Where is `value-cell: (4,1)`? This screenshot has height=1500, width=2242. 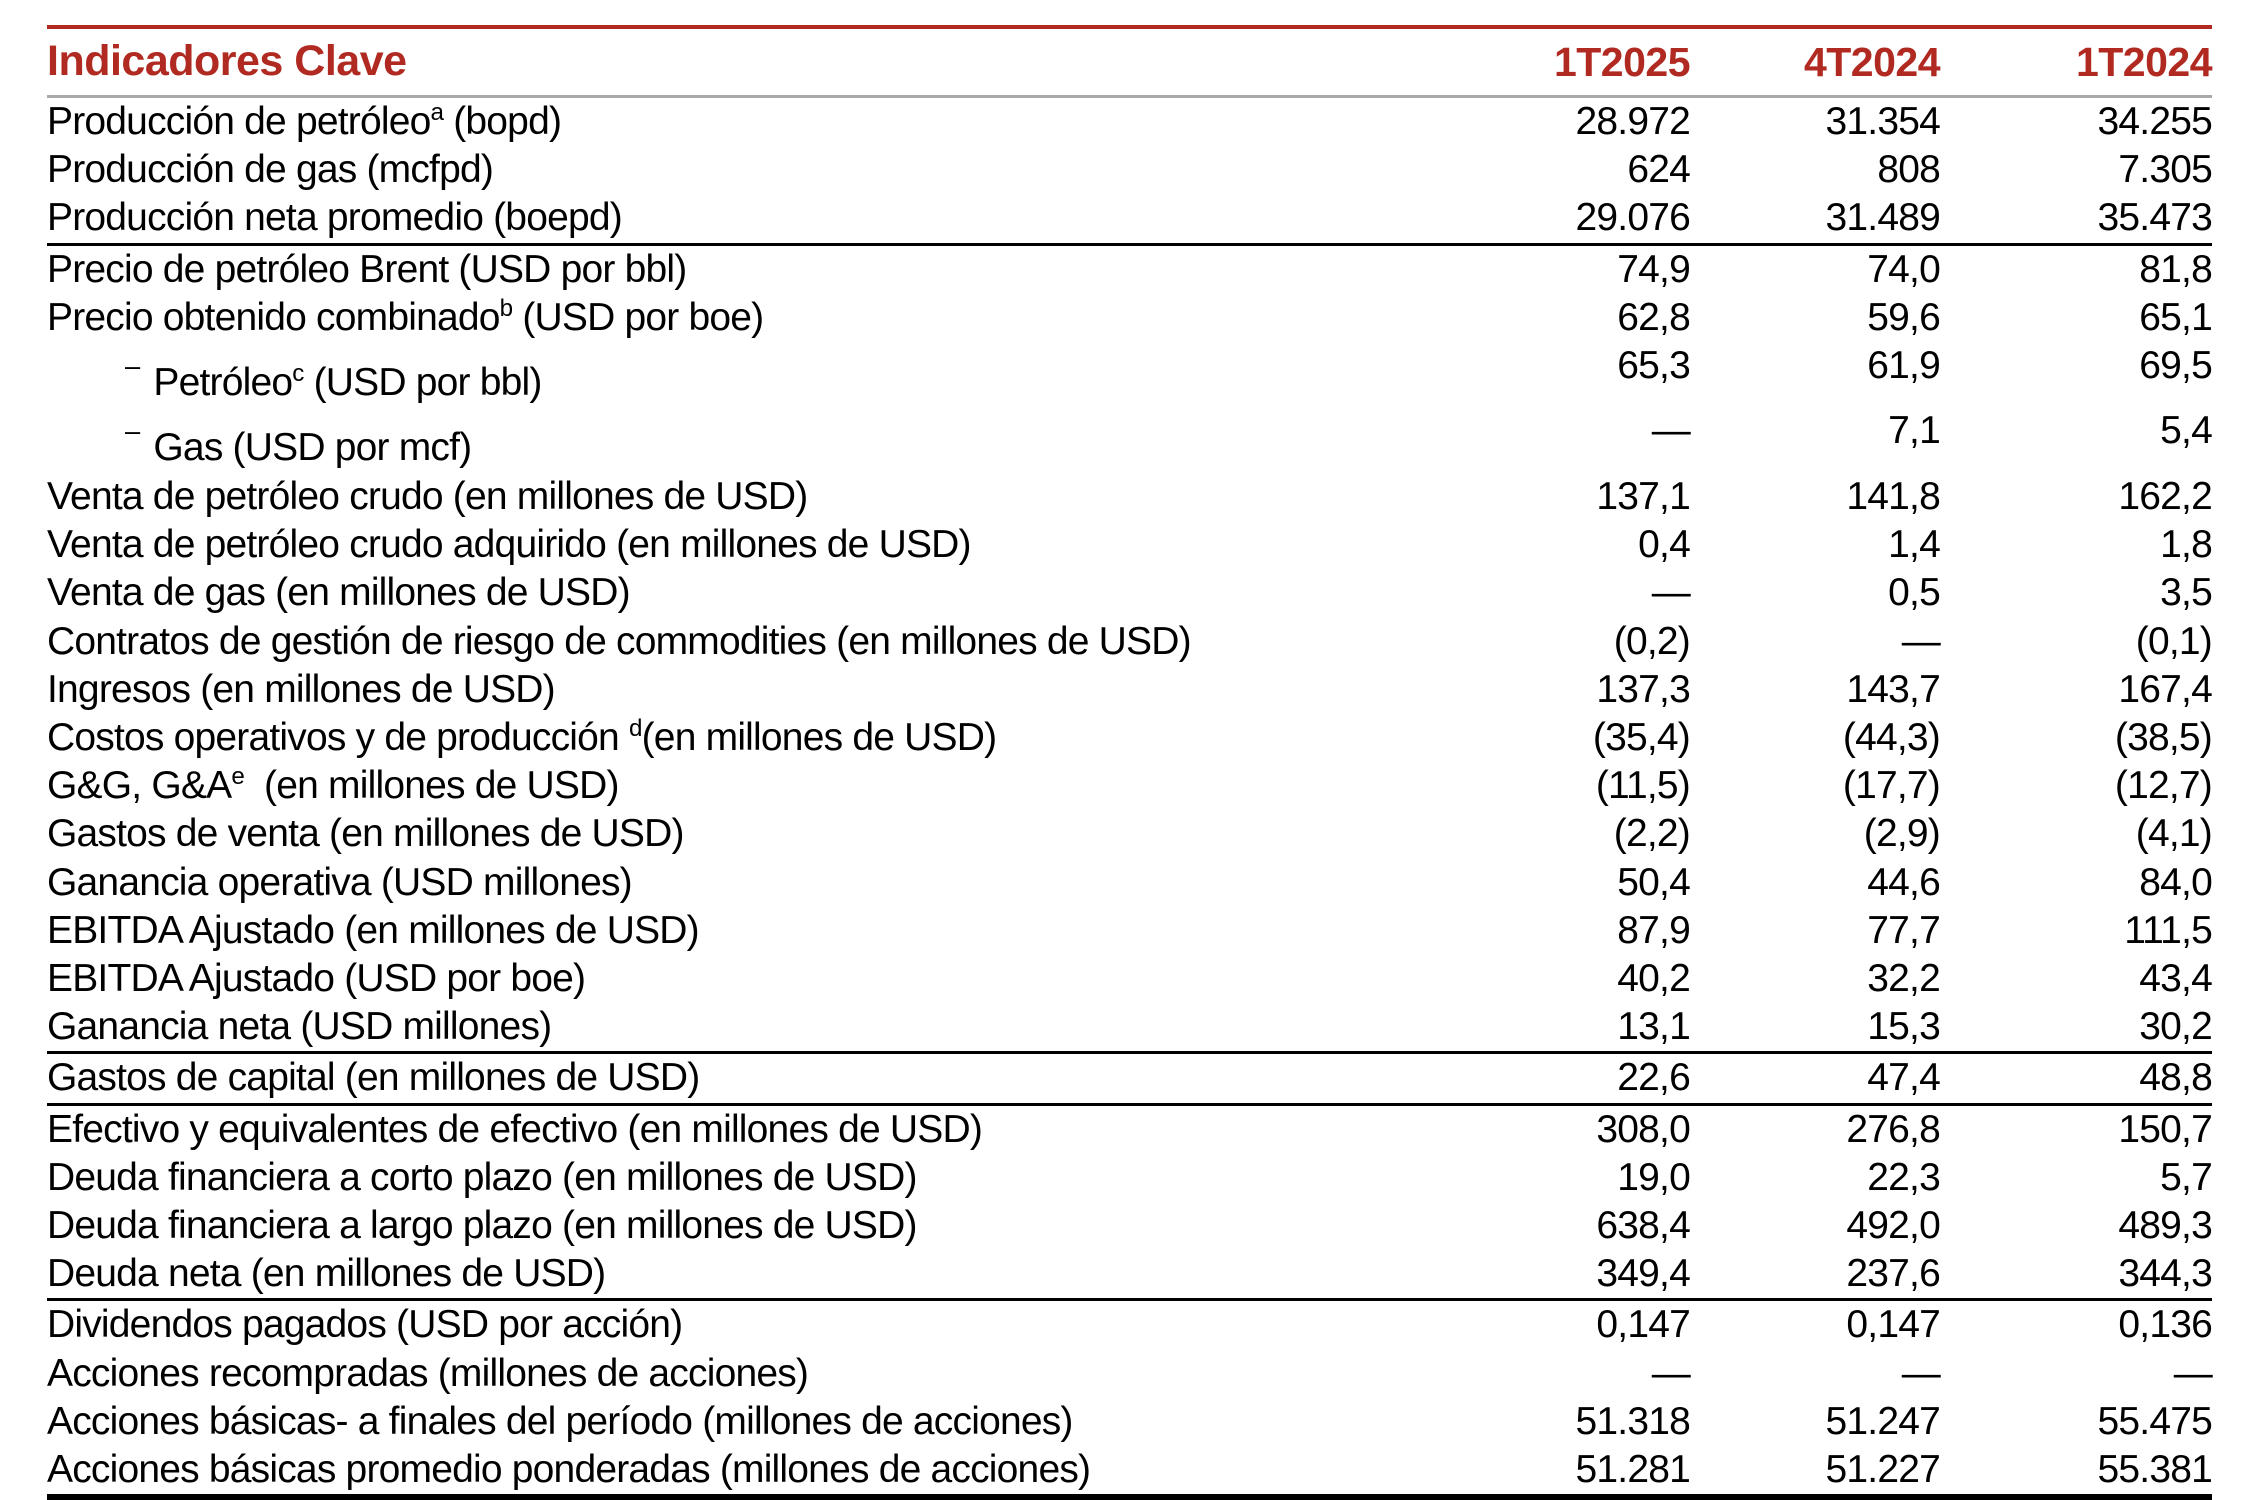 value-cell: (4,1) is located at coordinates (2174, 834).